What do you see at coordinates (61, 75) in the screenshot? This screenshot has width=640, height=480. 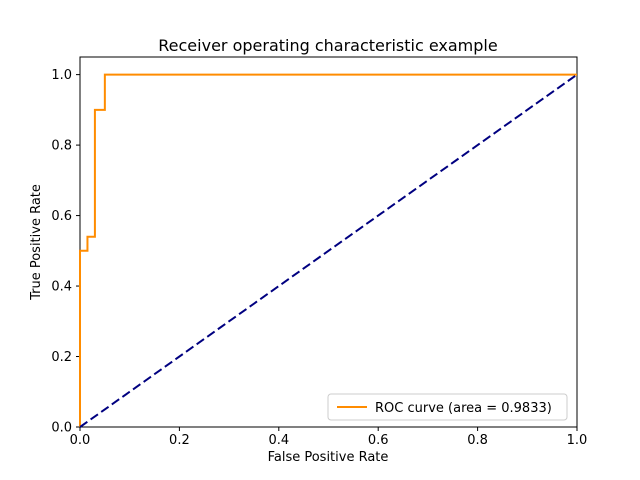 I see `y-tick-label: 1.0` at bounding box center [61, 75].